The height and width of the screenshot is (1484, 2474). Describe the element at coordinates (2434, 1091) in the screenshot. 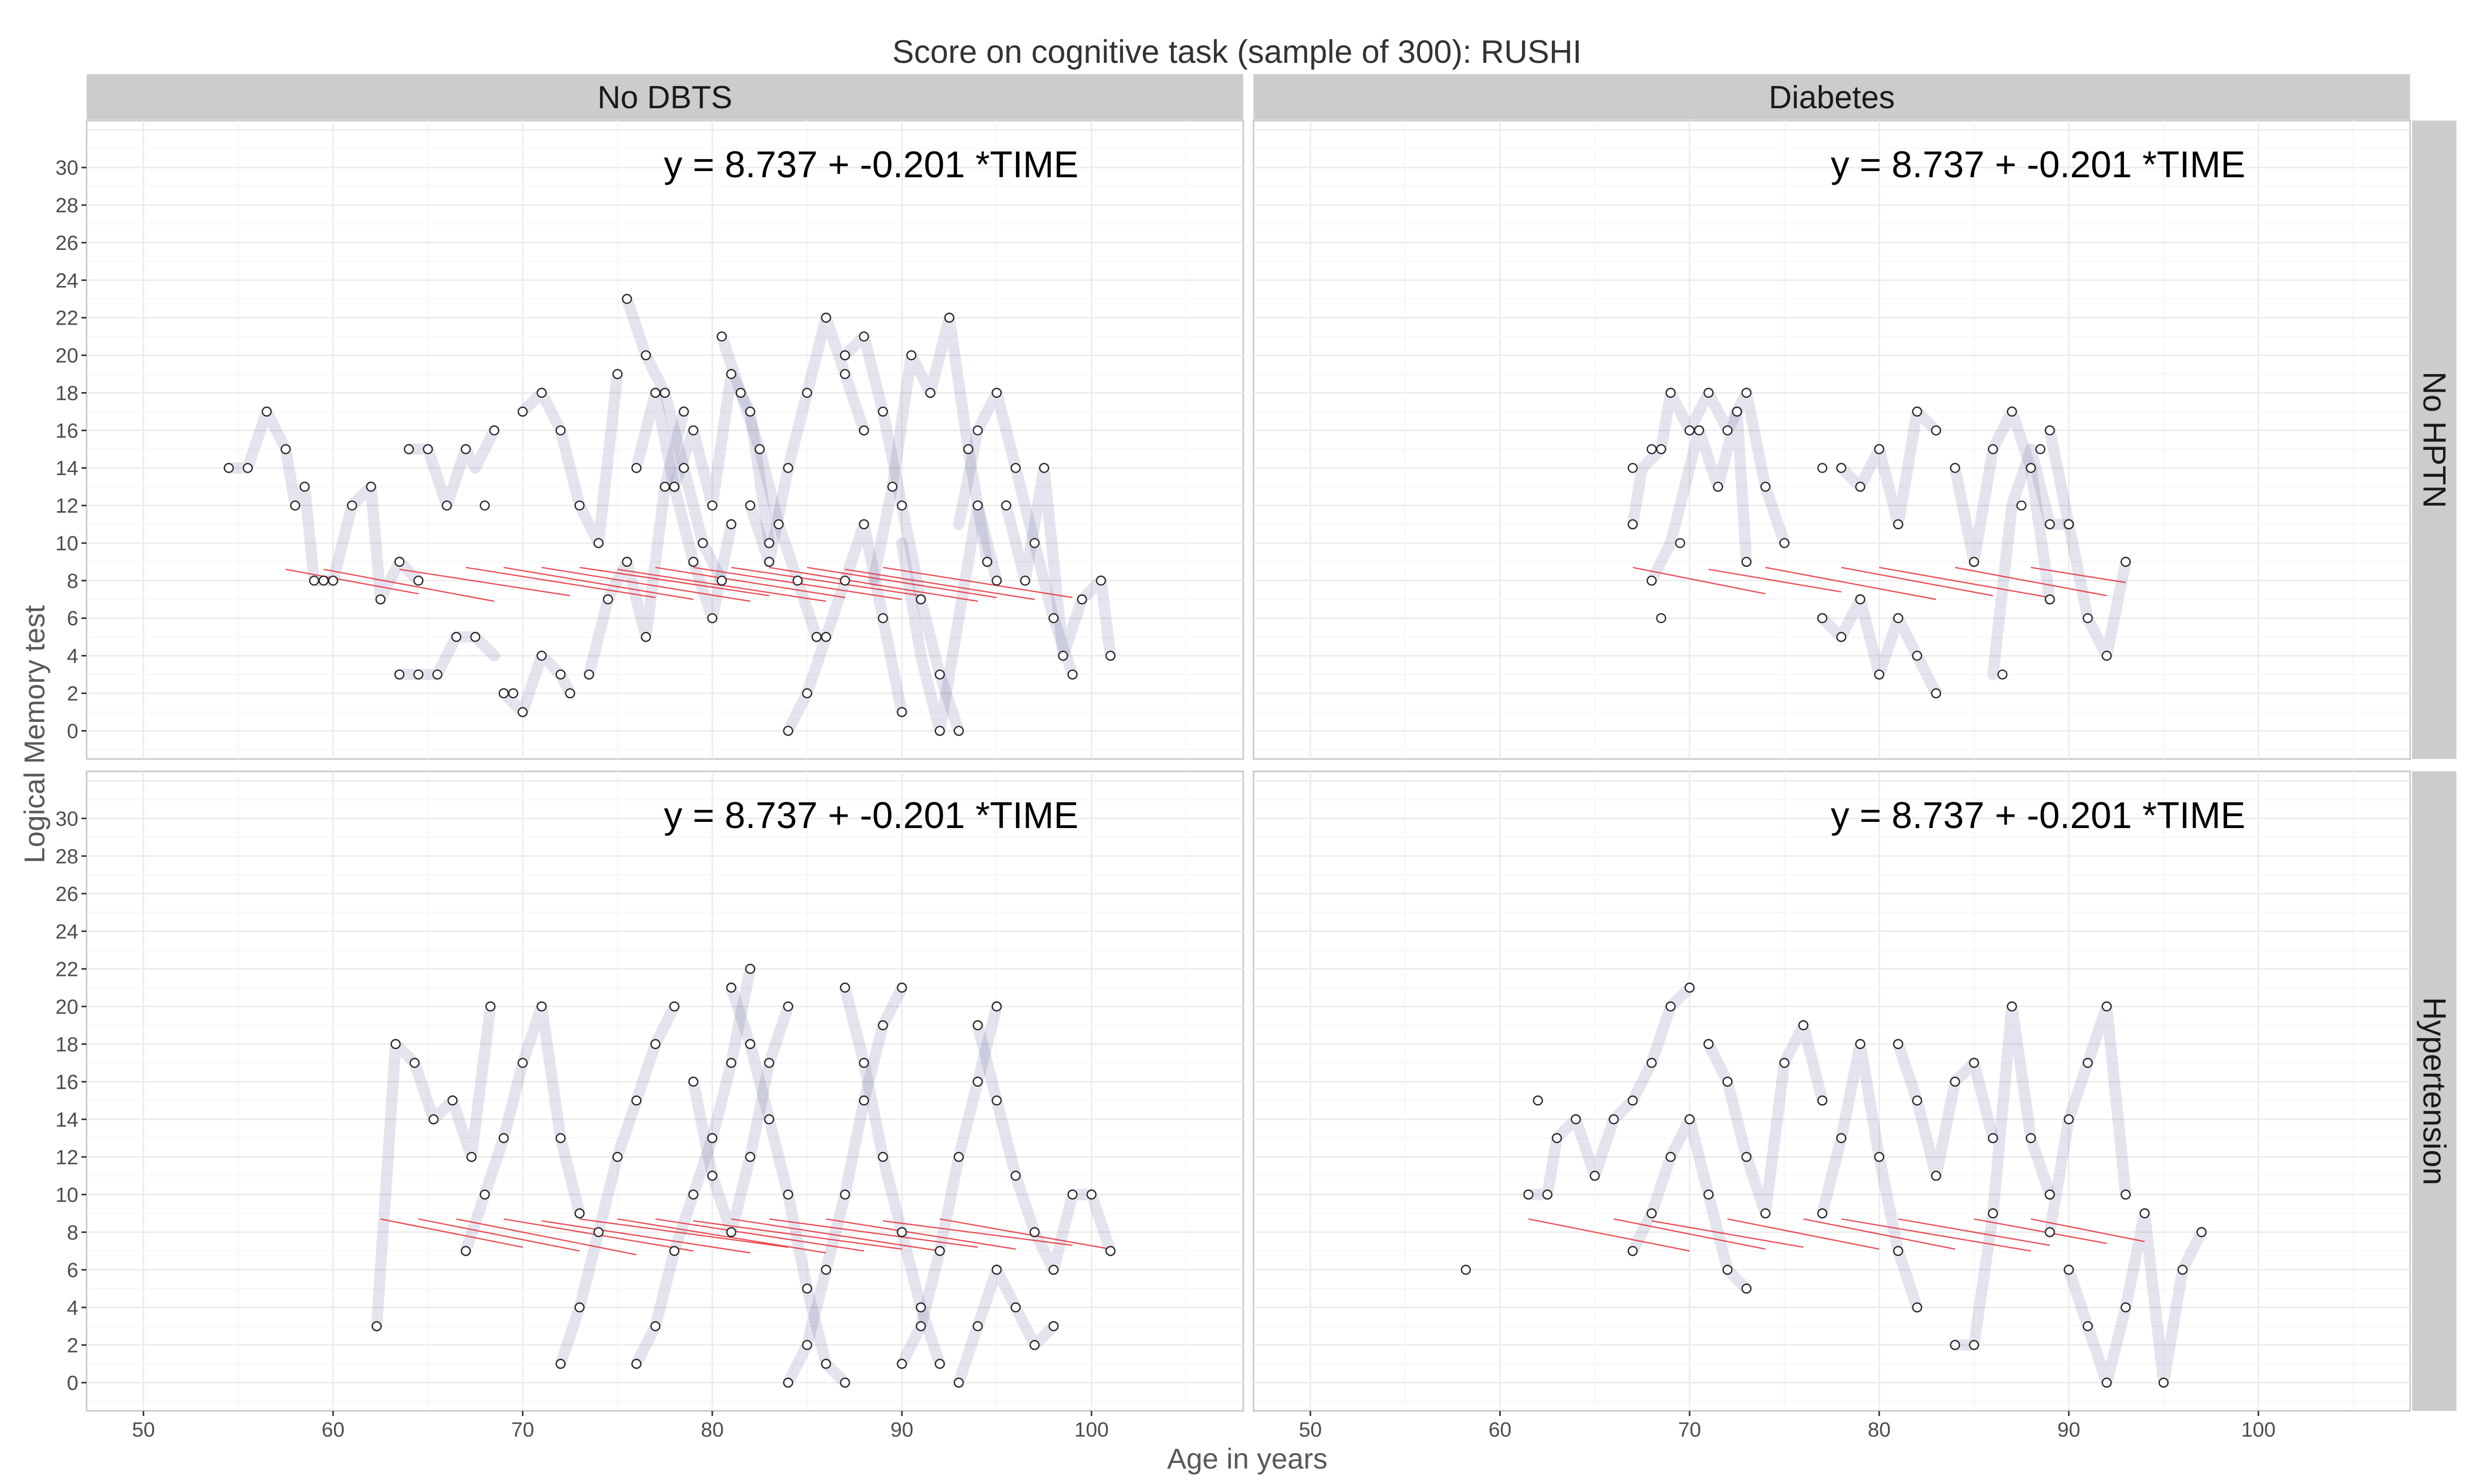

I see `strip-label: Hypertension` at that location.